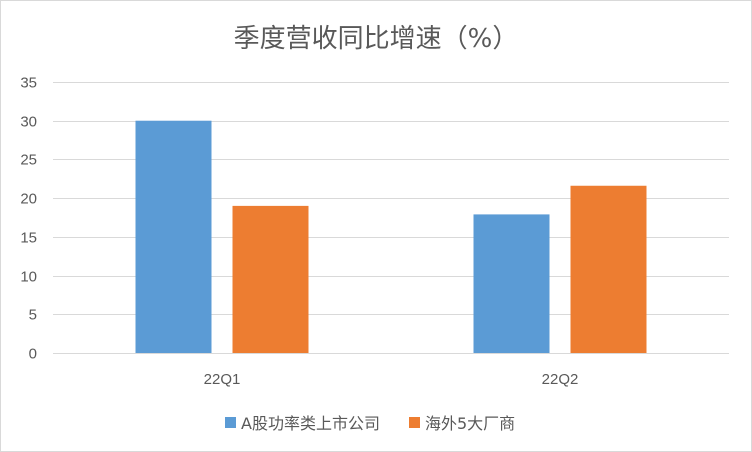 This screenshot has height=452, width=752. Describe the element at coordinates (28, 238) in the screenshot. I see `y-tick-label: 15` at that location.